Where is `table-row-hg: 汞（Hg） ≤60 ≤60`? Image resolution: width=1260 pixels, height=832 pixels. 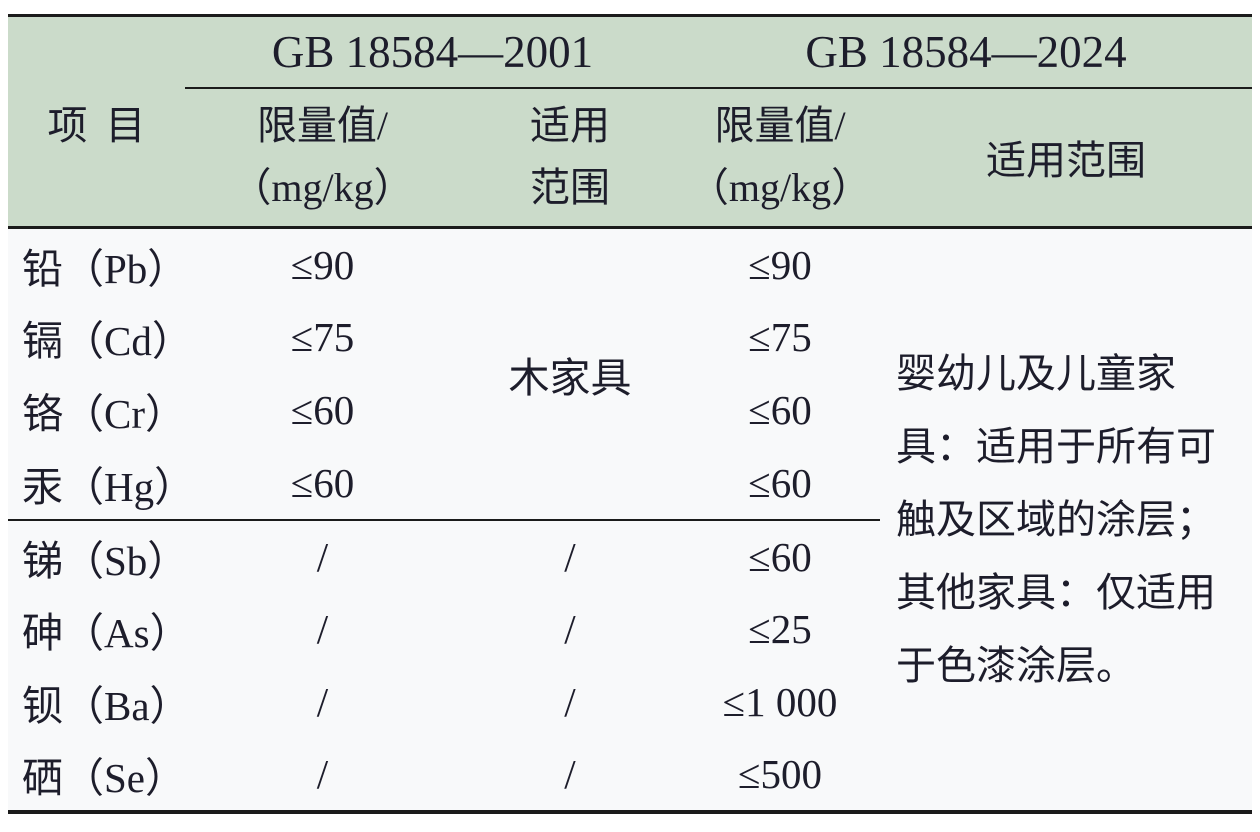 table-row-hg: 汞（Hg） ≤60 ≤60 is located at coordinates (630, 483).